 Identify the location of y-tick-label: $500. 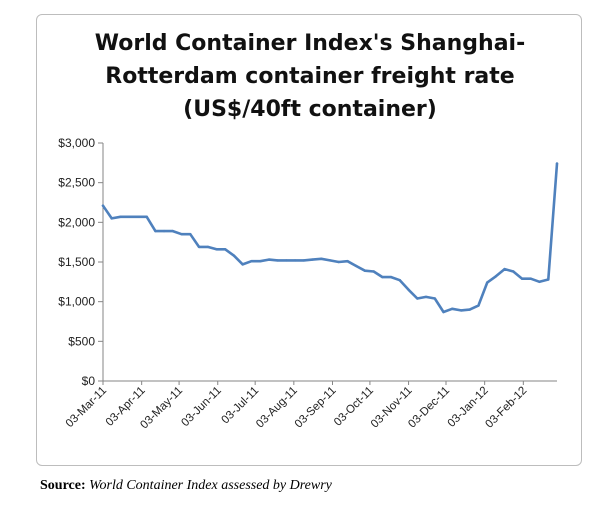
(81, 341).